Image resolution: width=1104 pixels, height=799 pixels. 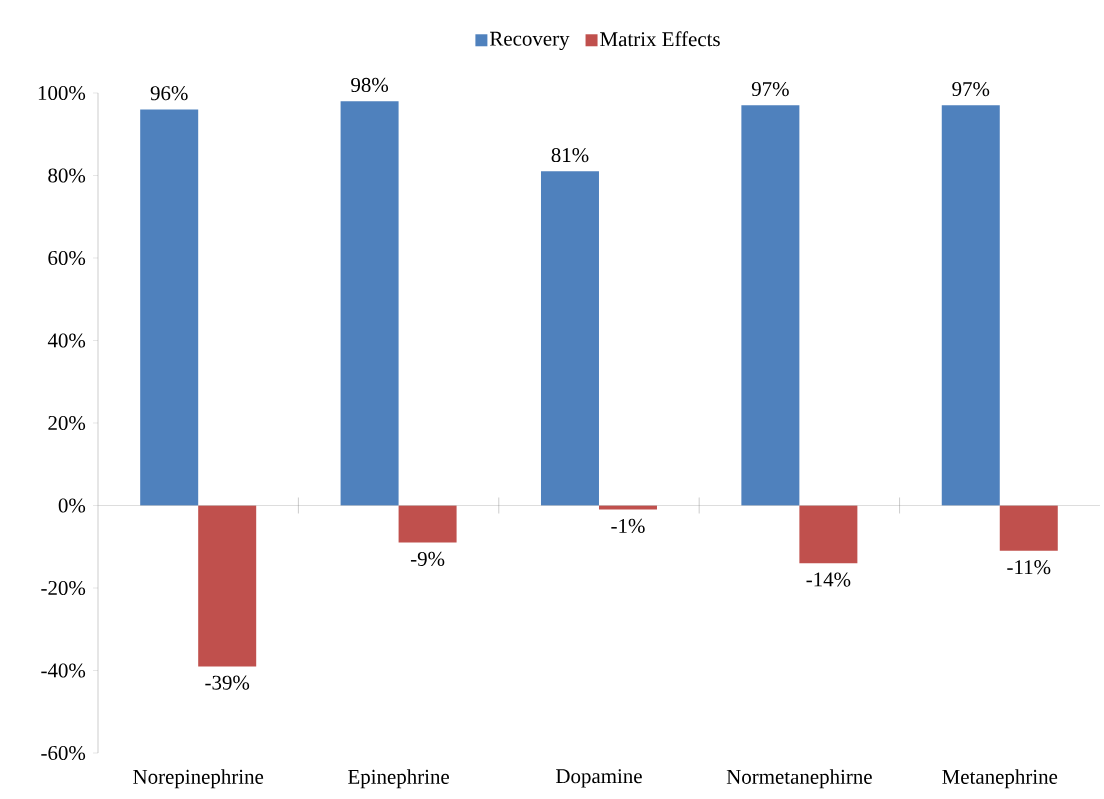 What do you see at coordinates (427, 559) in the screenshot?
I see `data-label: -9%` at bounding box center [427, 559].